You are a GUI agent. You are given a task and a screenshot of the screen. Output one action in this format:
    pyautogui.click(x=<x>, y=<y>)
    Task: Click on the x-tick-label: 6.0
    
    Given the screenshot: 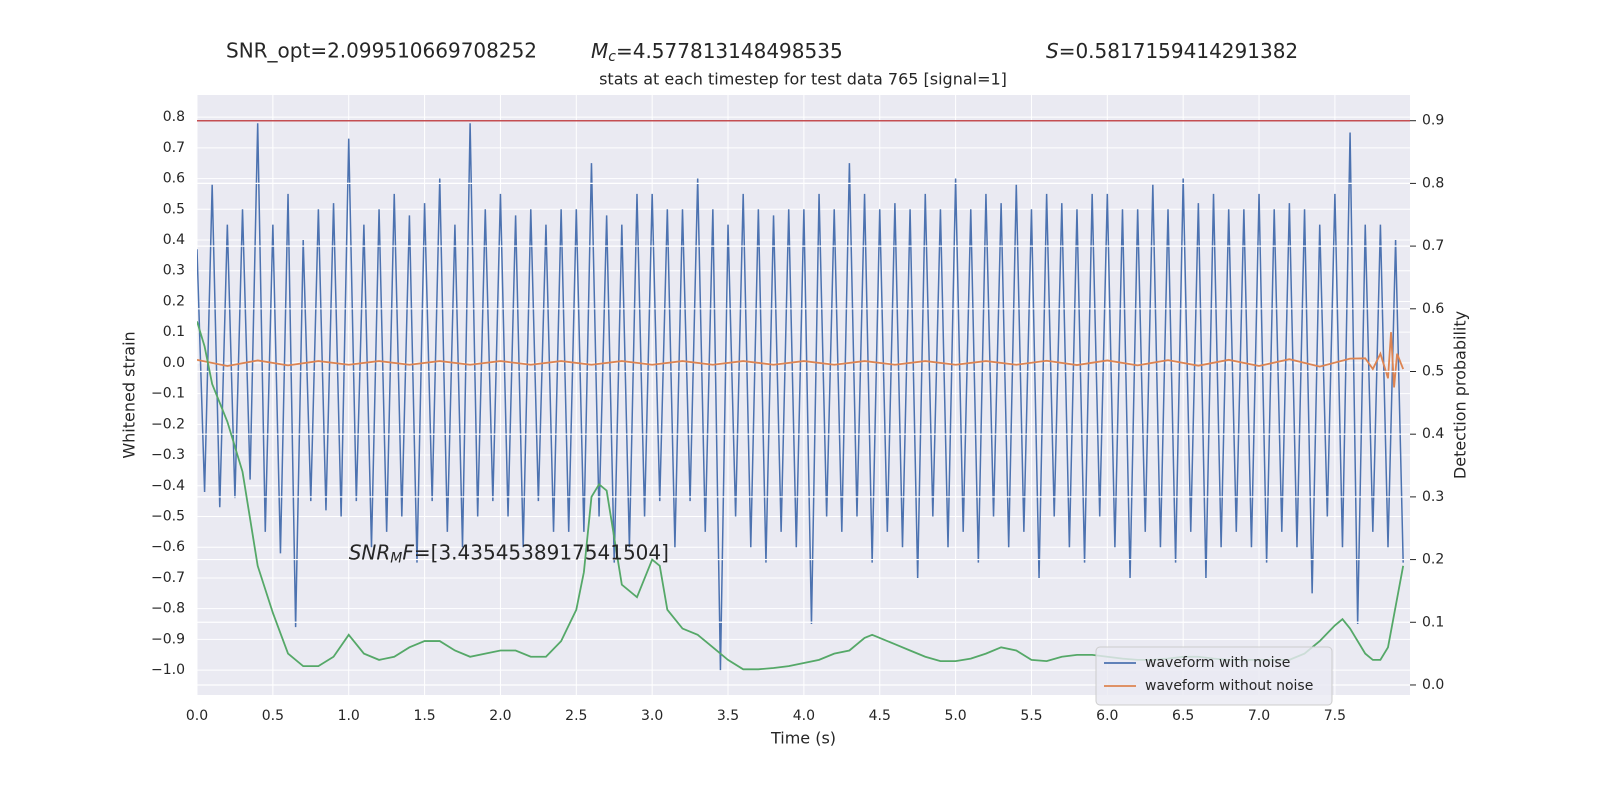 What is the action you would take?
    pyautogui.click(x=1107, y=716)
    